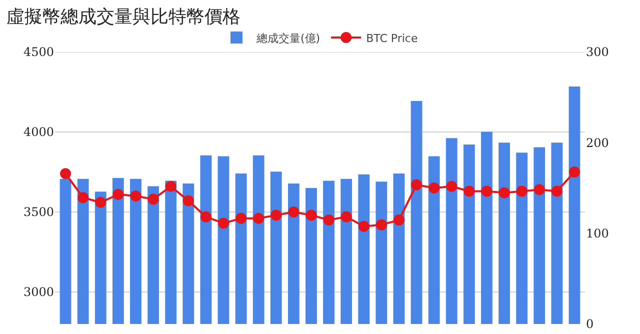 This screenshot has width=640, height=334. What do you see at coordinates (597, 52) in the screenshot?
I see `y2-tick-label: 300` at bounding box center [597, 52].